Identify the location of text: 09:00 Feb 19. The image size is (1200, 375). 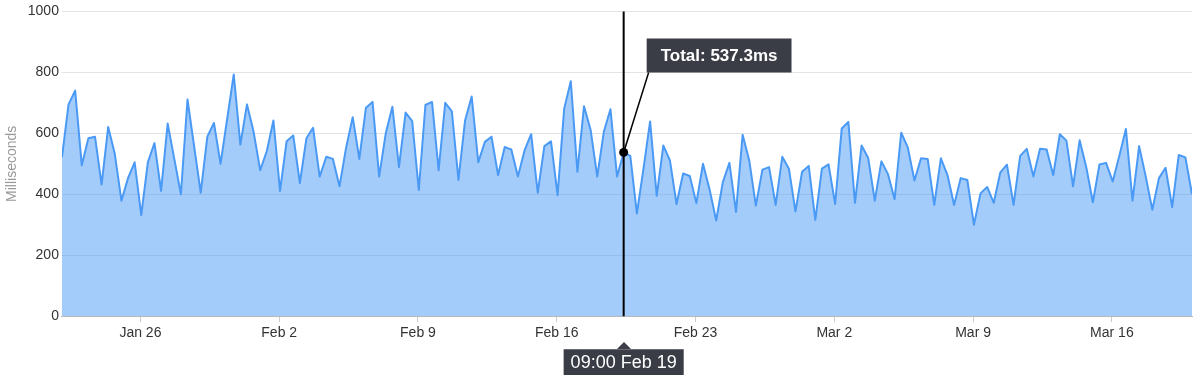
(623, 362).